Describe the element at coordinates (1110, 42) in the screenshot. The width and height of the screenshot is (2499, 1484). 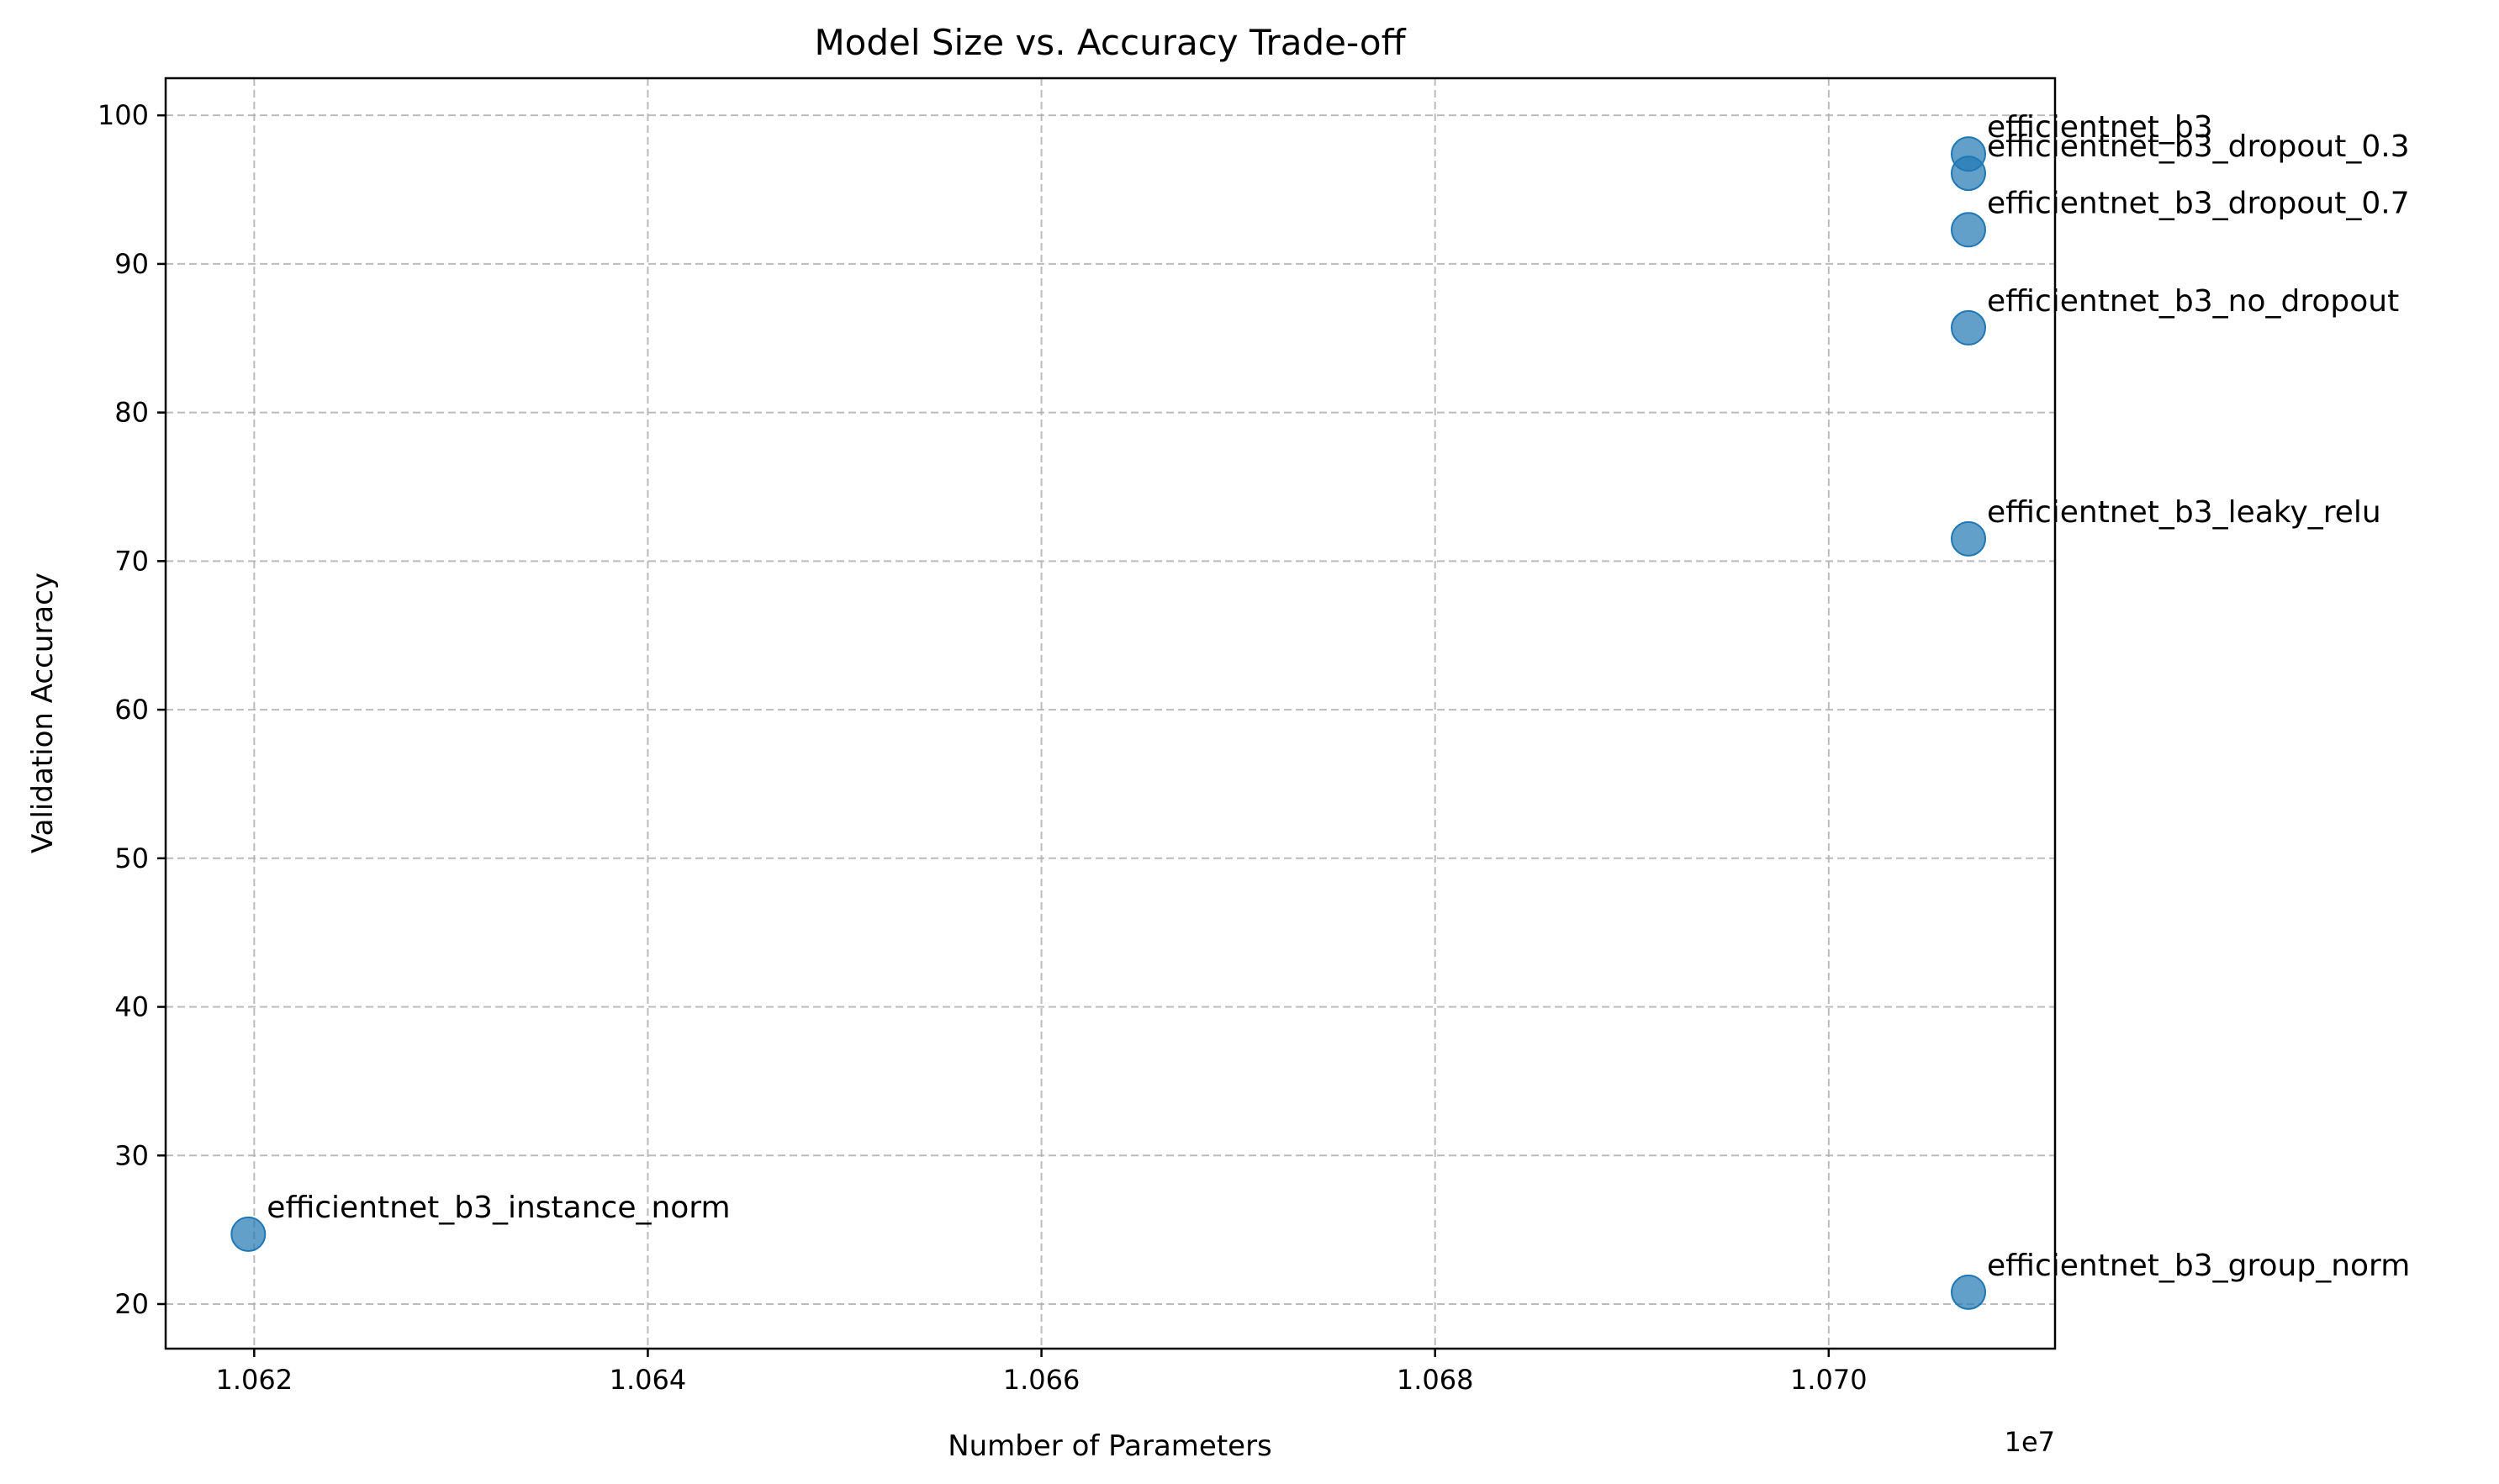
I see `chart-title: Model Size vs. Accuracy Trade-off` at that location.